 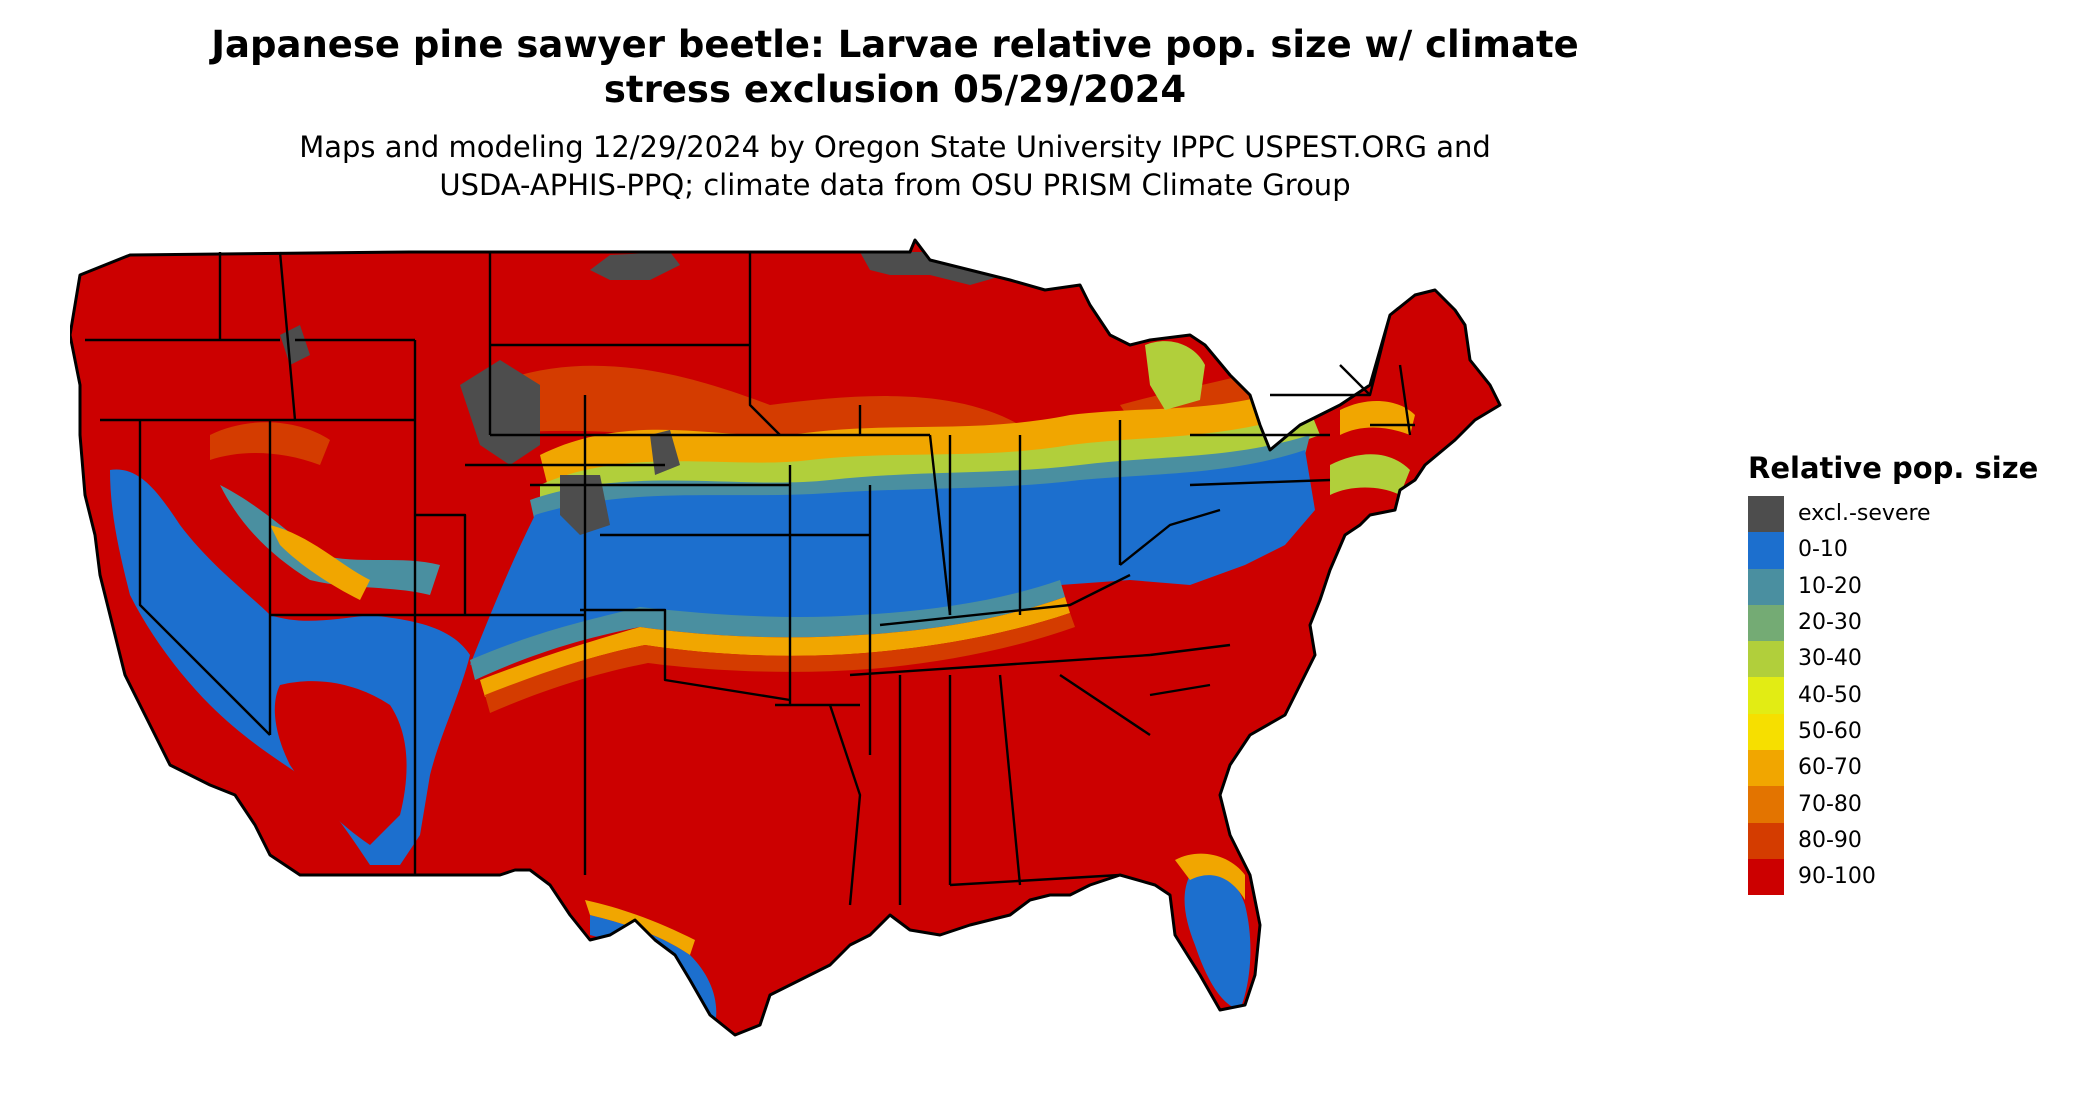 I want to click on legend-label: 50-60, so click(x=1830, y=731).